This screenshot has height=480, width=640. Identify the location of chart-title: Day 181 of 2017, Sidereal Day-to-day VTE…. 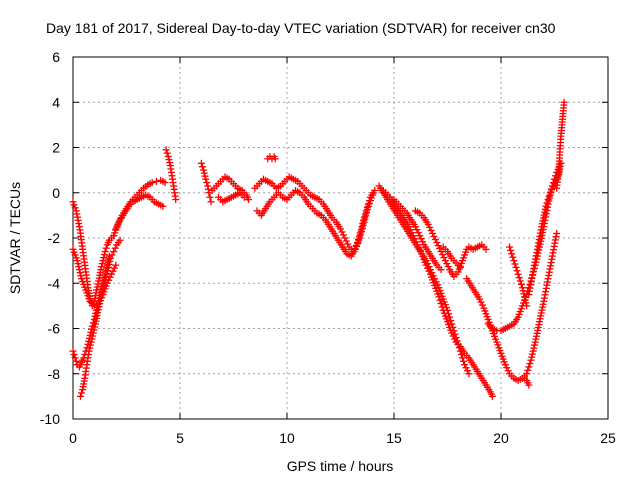
(301, 28).